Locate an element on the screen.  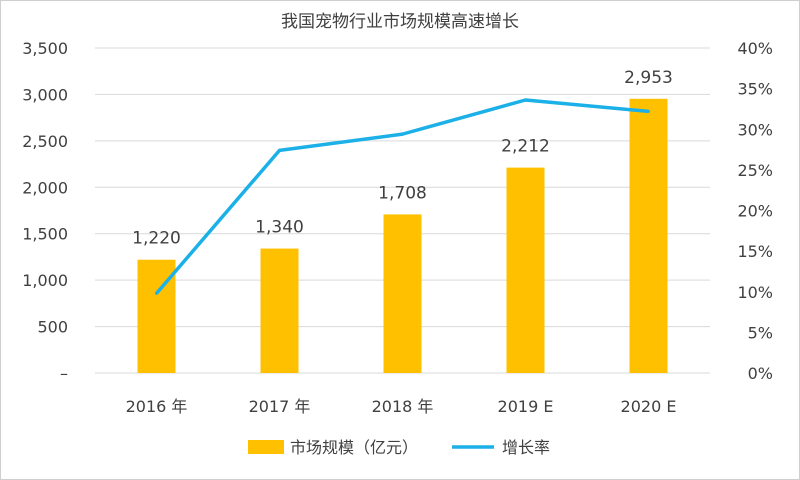
x-tick-label: 2019 E is located at coordinates (526, 406).